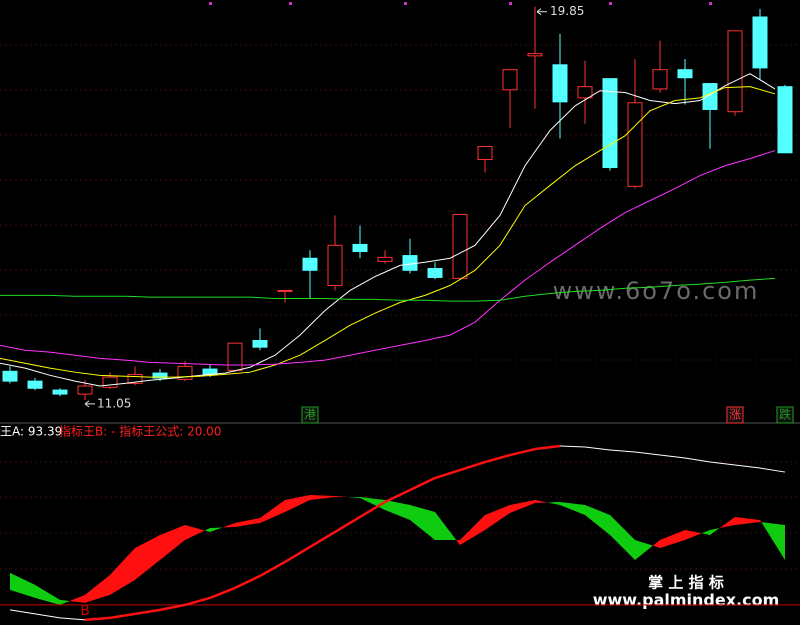 This screenshot has height=625, width=800. I want to click on logo-url: www.palmindex.com, so click(686, 600).